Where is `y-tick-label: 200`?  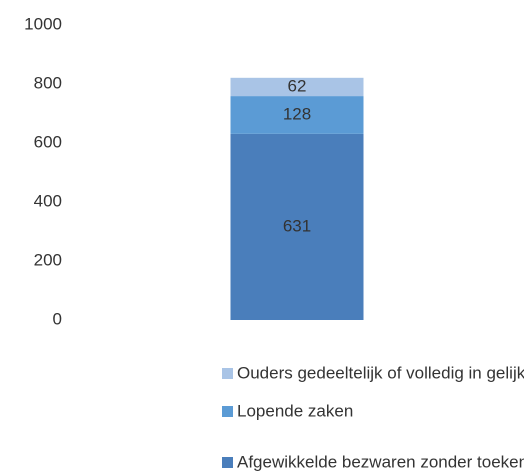 y-tick-label: 200 is located at coordinates (48, 259).